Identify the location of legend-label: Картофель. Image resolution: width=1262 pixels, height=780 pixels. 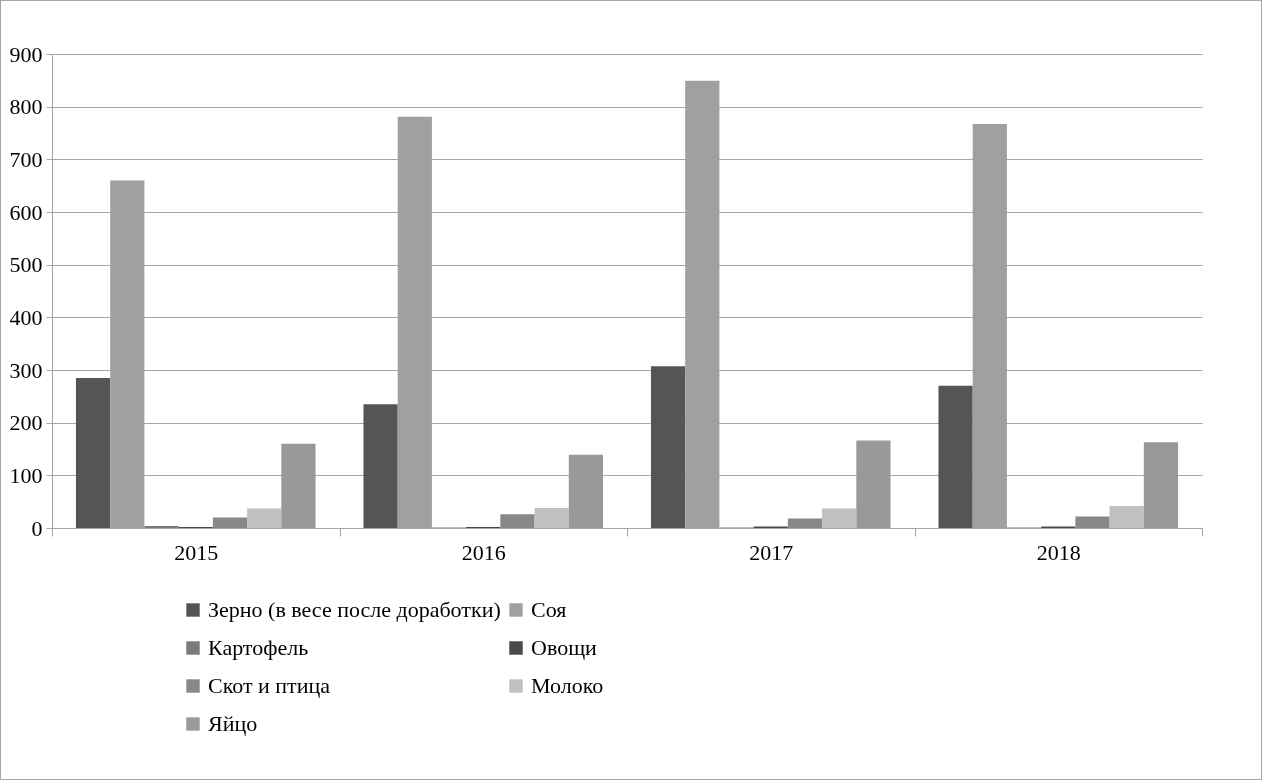
(258, 647).